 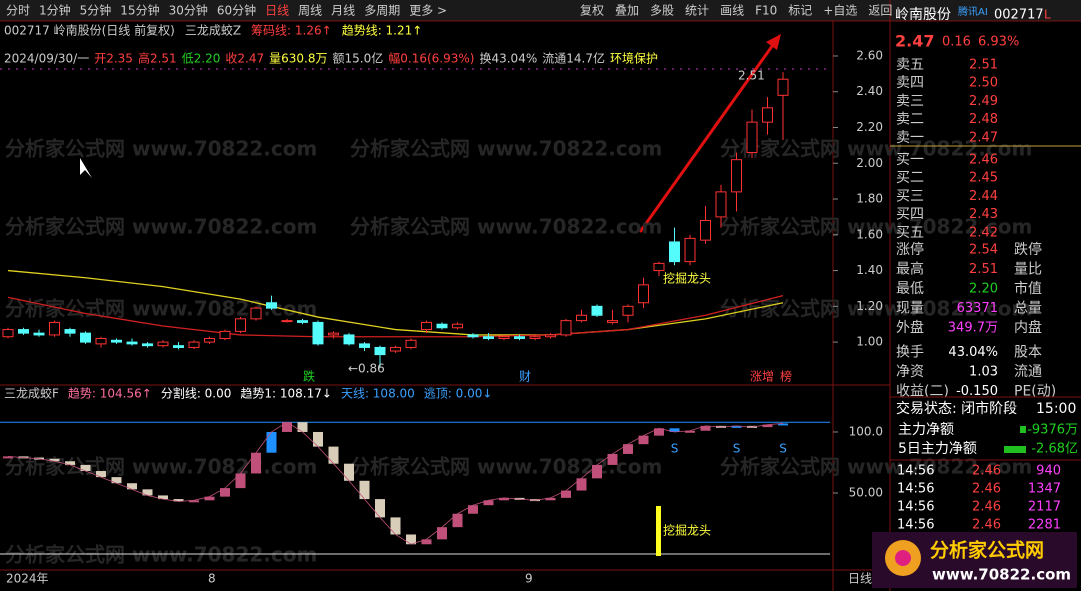 What do you see at coordinates (1056, 409) in the screenshot?
I see `panel-text: 15:00` at bounding box center [1056, 409].